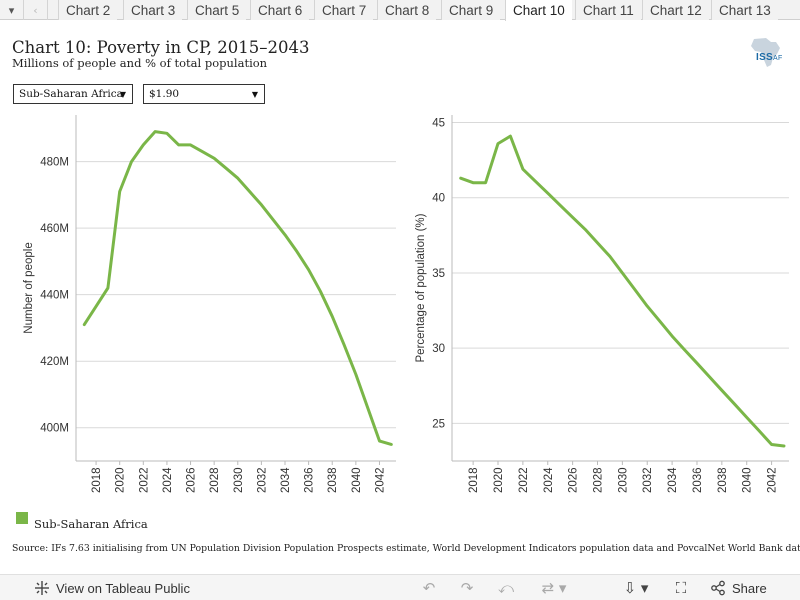 The image size is (800, 600). What do you see at coordinates (769, 57) in the screenshot?
I see `issaf-logo-text: ISSAF` at bounding box center [769, 57].